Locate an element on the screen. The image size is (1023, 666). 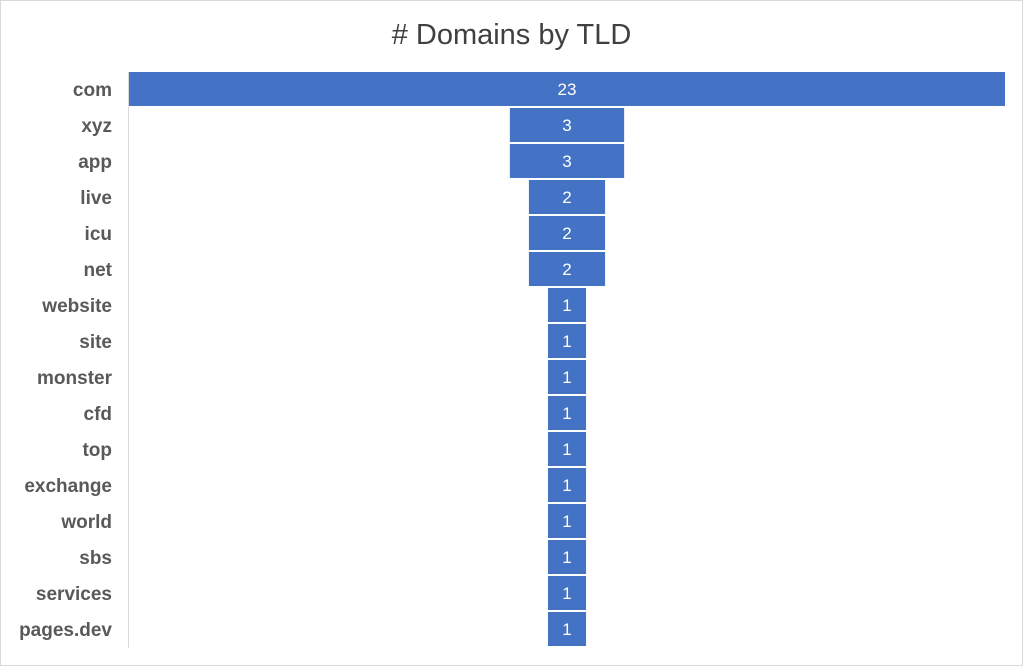
data-labels: 23 3 3 2 2 2 1 1 1 1 1 1 1 1 1 1 is located at coordinates (567, 359).